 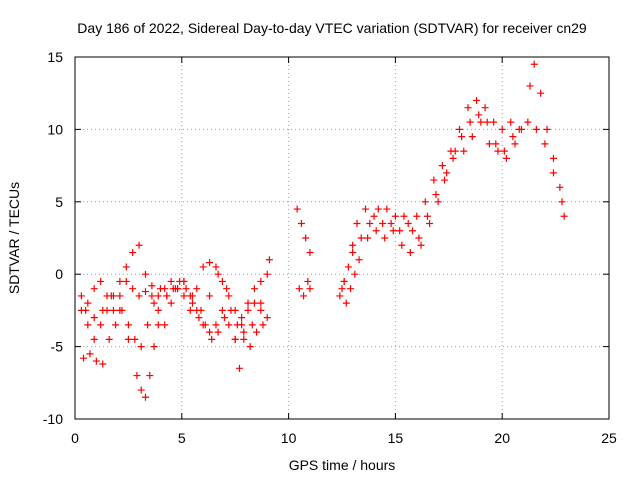 What do you see at coordinates (342, 465) in the screenshot?
I see `x-axis-label: GPS time / hours` at bounding box center [342, 465].